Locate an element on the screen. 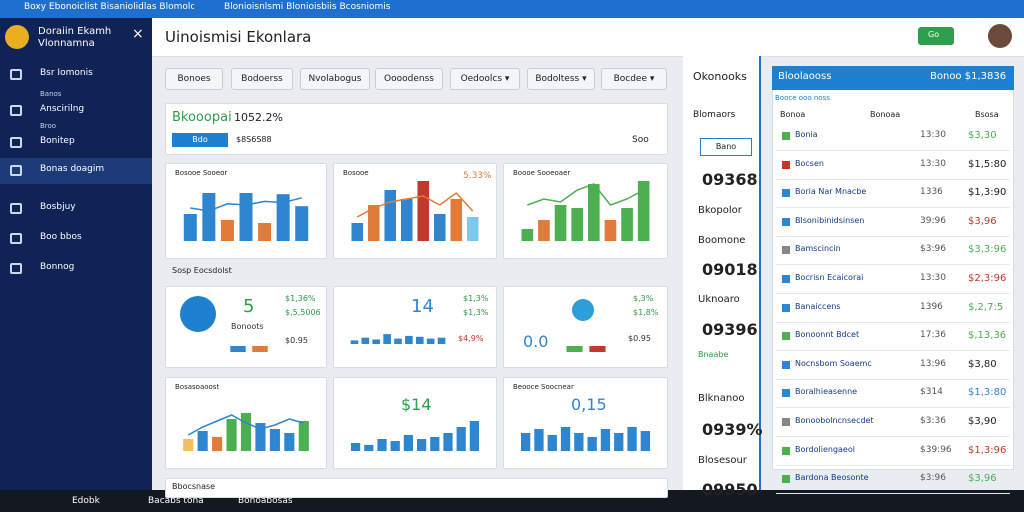 The height and width of the screenshot is (512, 1024). cell: 1336 is located at coordinates (931, 192).